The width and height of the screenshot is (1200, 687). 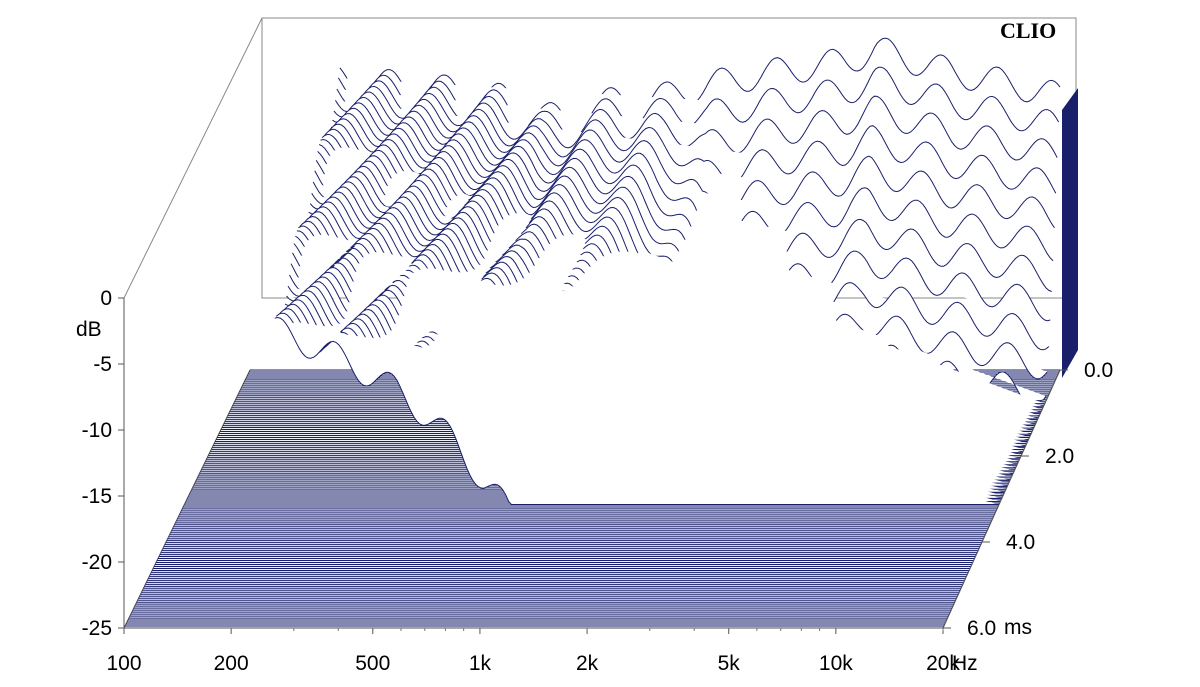 What do you see at coordinates (1070, 233) in the screenshot?
I see `right-edge-band` at bounding box center [1070, 233].